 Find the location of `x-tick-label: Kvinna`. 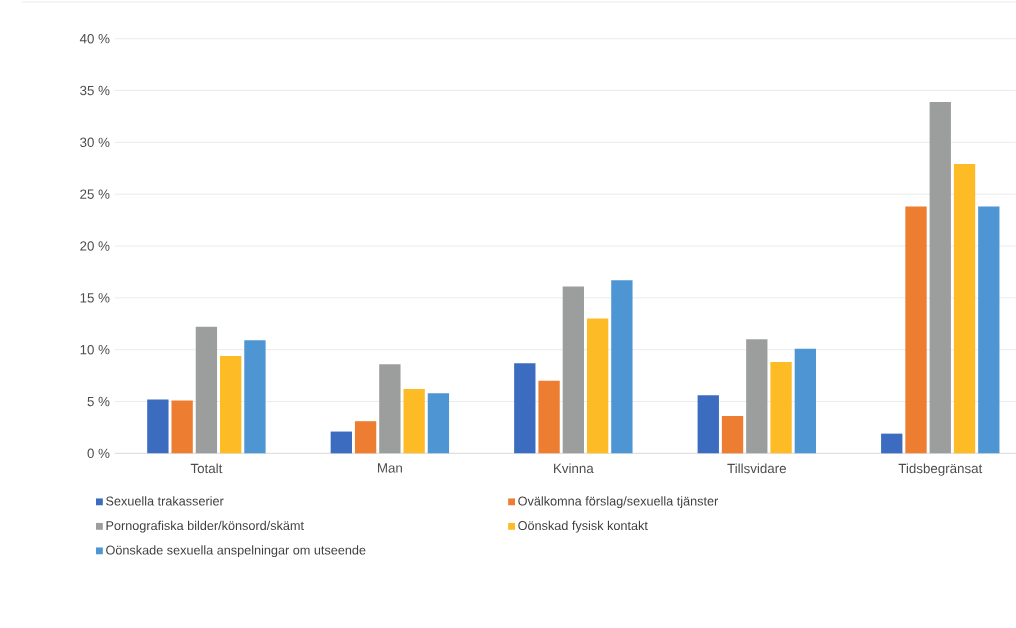

x-tick-label: Kvinna is located at coordinates (574, 468).